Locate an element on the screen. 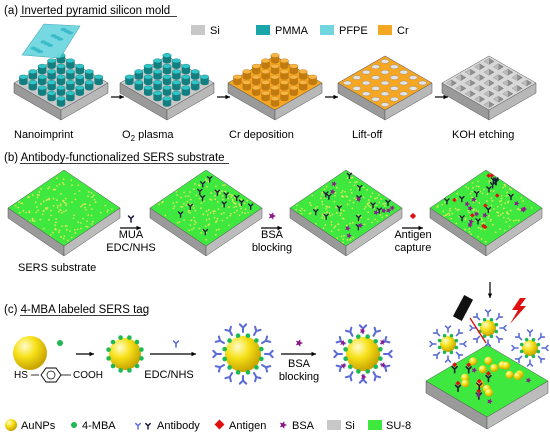 This screenshot has height=446, width=550. b-antibody-3-3-shape is located at coordinates (379, 210).